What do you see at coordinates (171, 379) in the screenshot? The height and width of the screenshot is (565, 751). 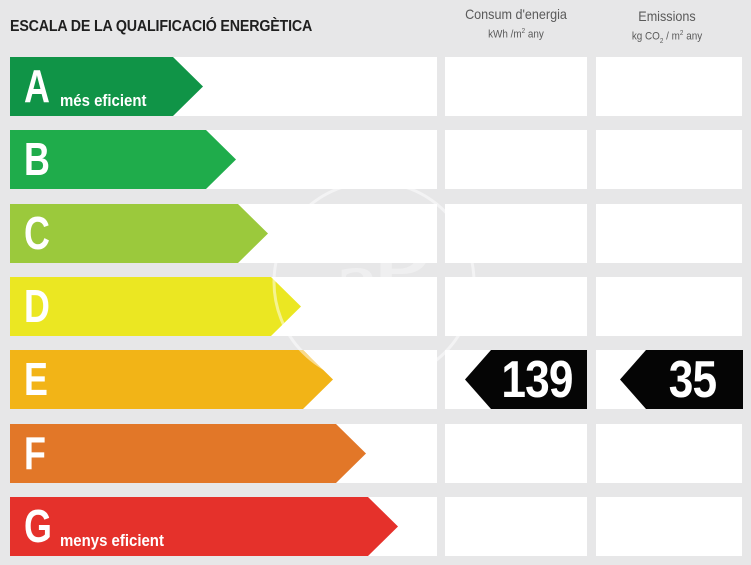 I see `band-e: E` at bounding box center [171, 379].